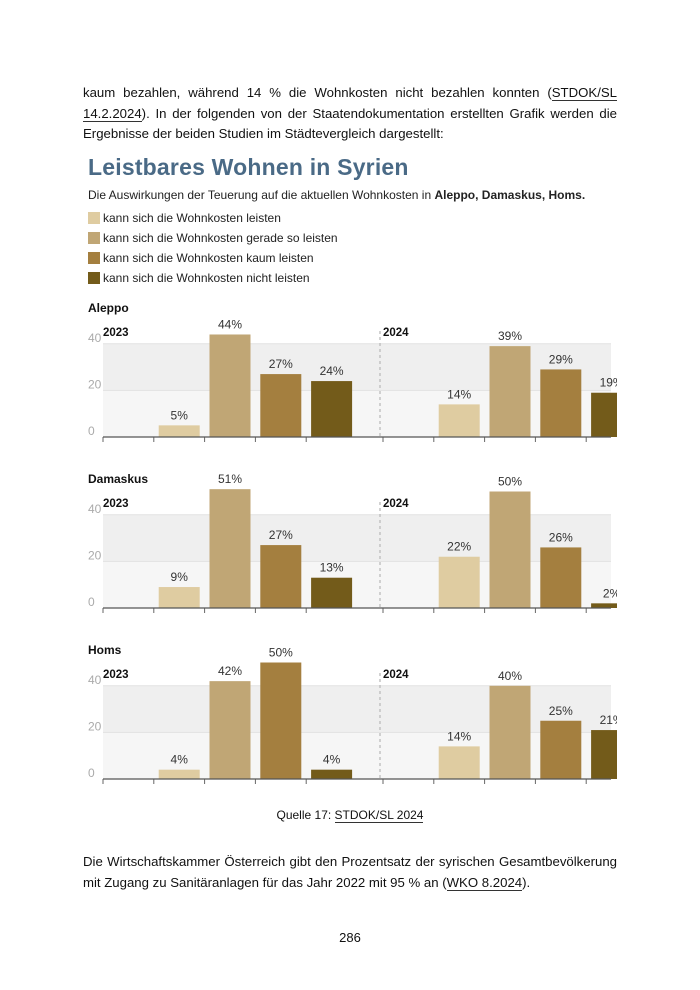  What do you see at coordinates (510, 676) in the screenshot?
I see `bar-value-label: 40%` at bounding box center [510, 676].